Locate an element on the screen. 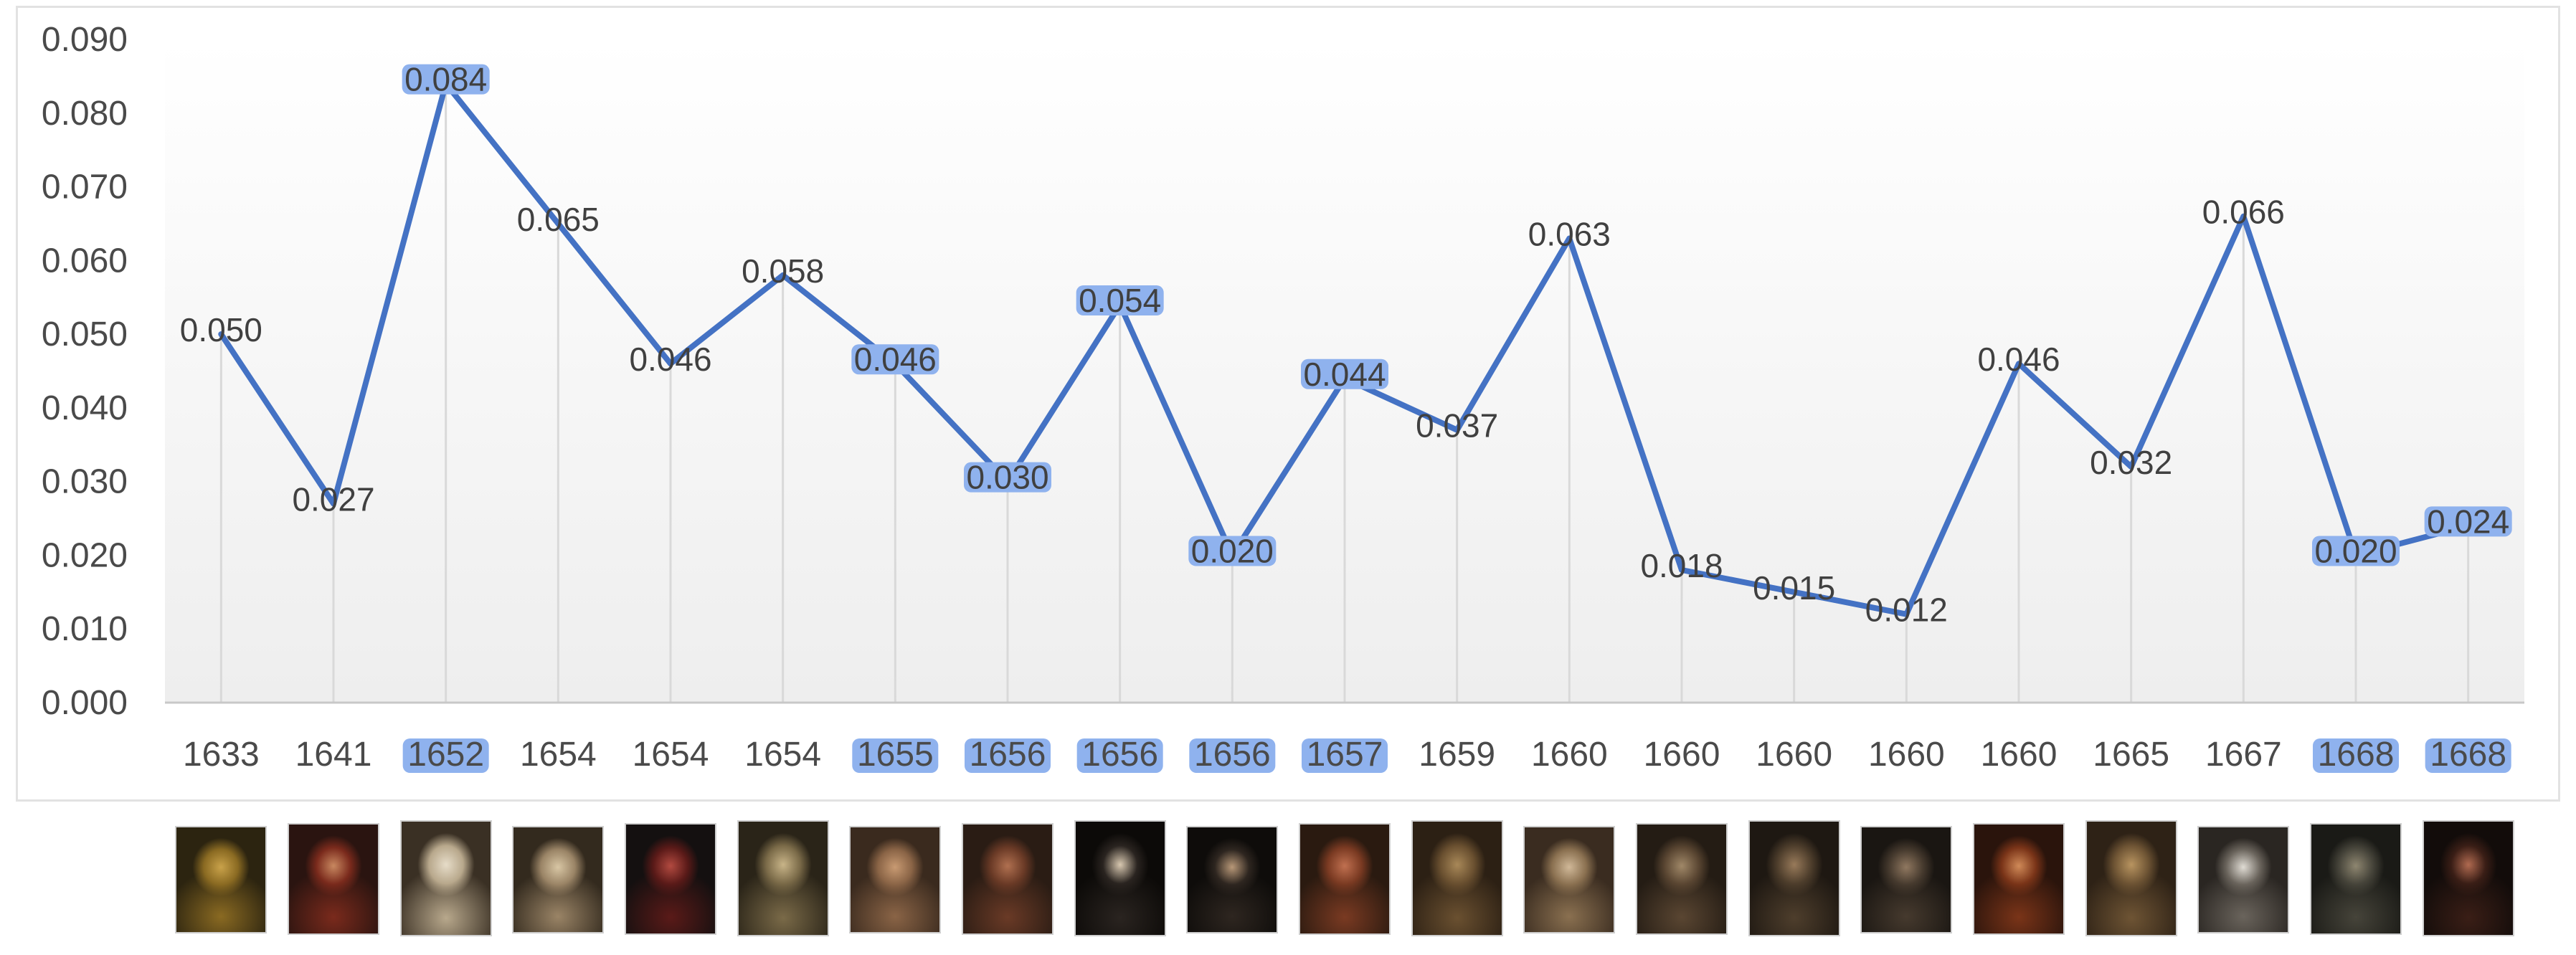 This screenshot has width=2576, height=955. y-tick-label: 0.040 is located at coordinates (85, 408).